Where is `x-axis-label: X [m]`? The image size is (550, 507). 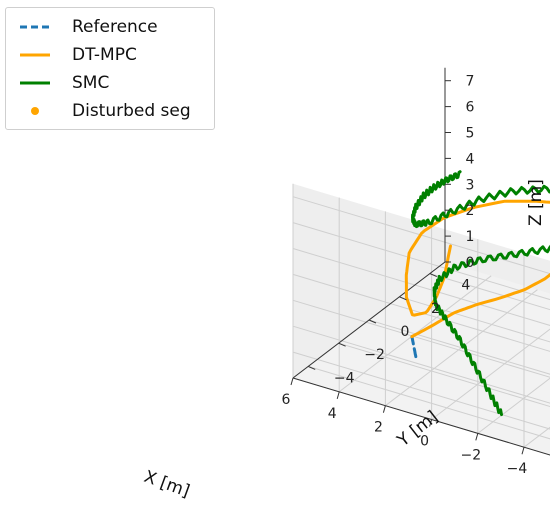 x-axis-label: X [m] is located at coordinates (166, 484).